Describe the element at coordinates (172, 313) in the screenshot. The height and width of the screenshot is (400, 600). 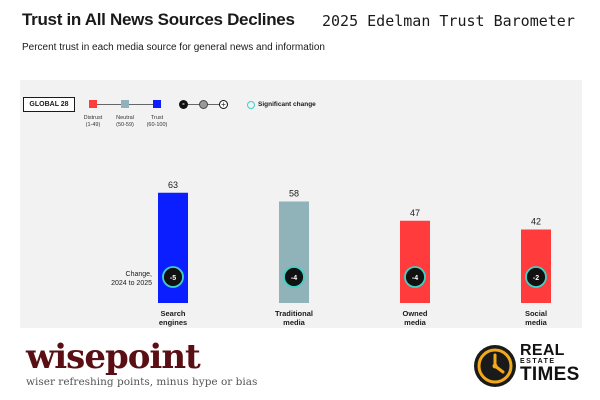
I see `category-label: Search` at that location.